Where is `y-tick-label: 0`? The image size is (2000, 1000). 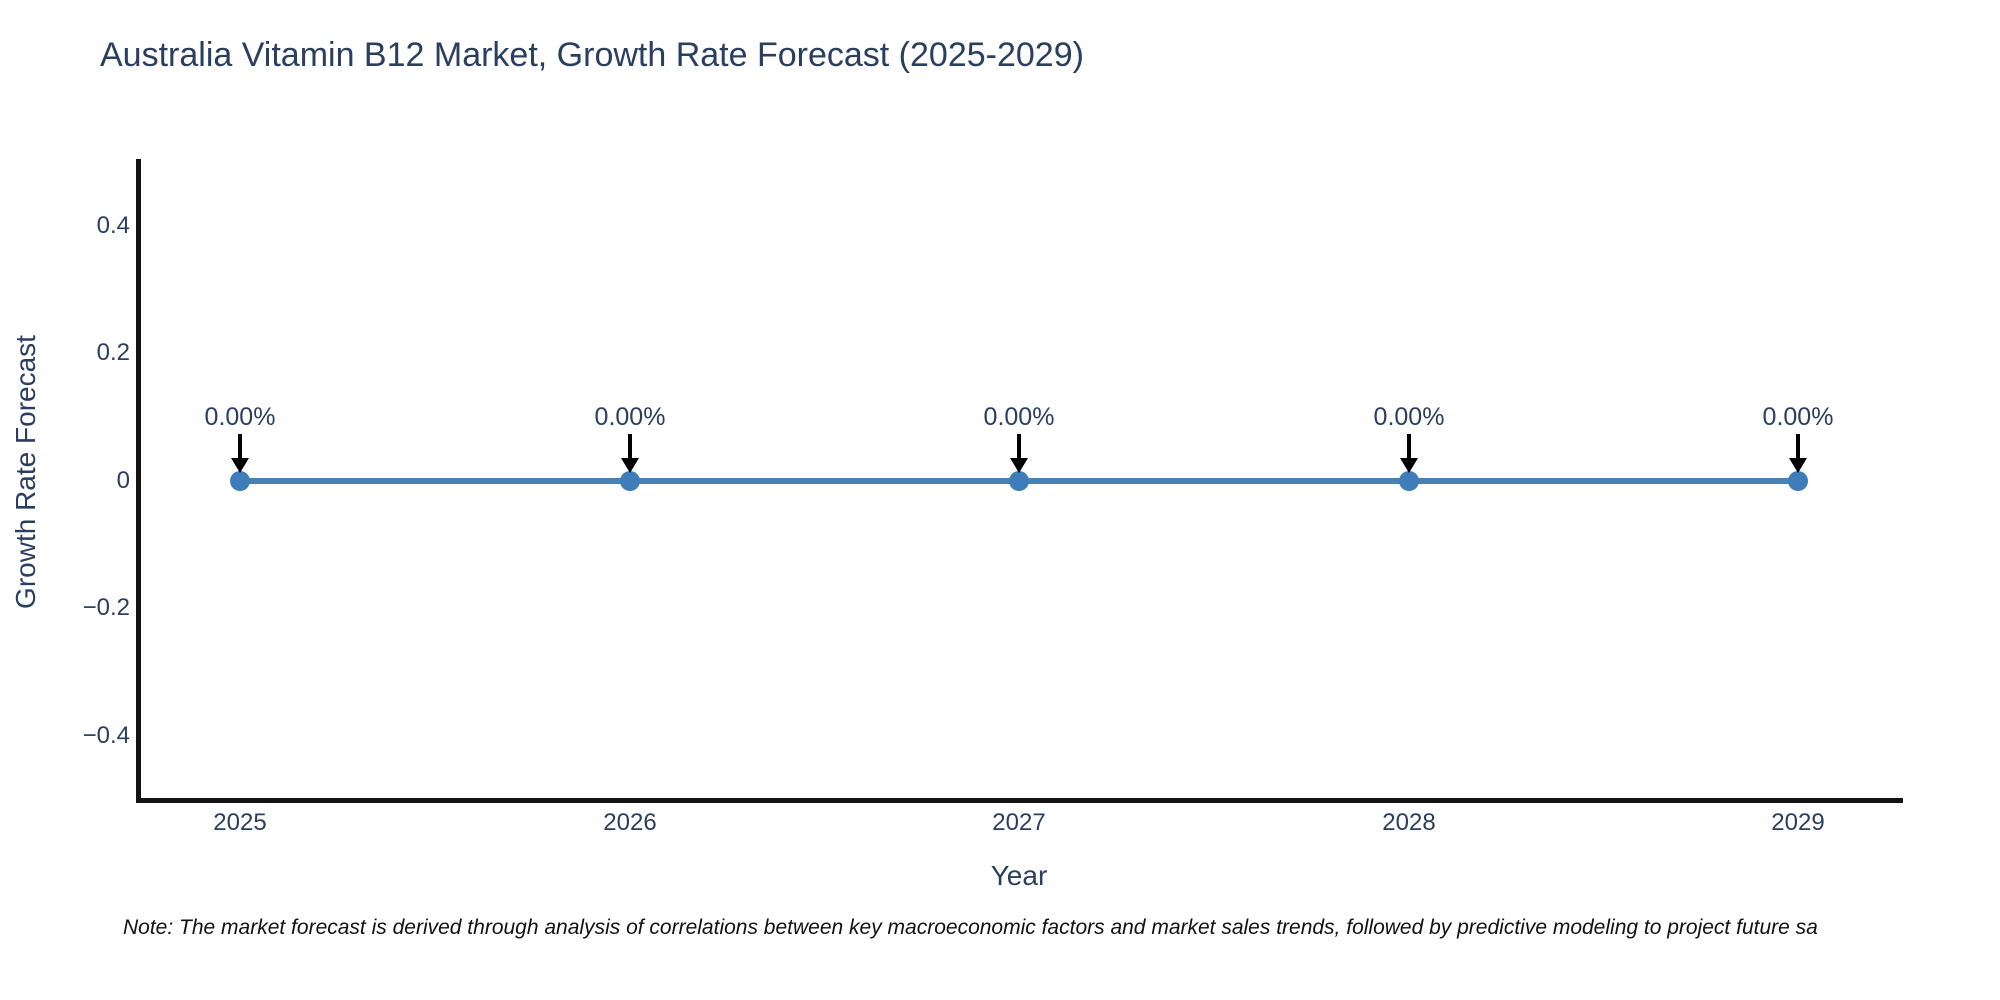 y-tick-label: 0 is located at coordinates (123, 480).